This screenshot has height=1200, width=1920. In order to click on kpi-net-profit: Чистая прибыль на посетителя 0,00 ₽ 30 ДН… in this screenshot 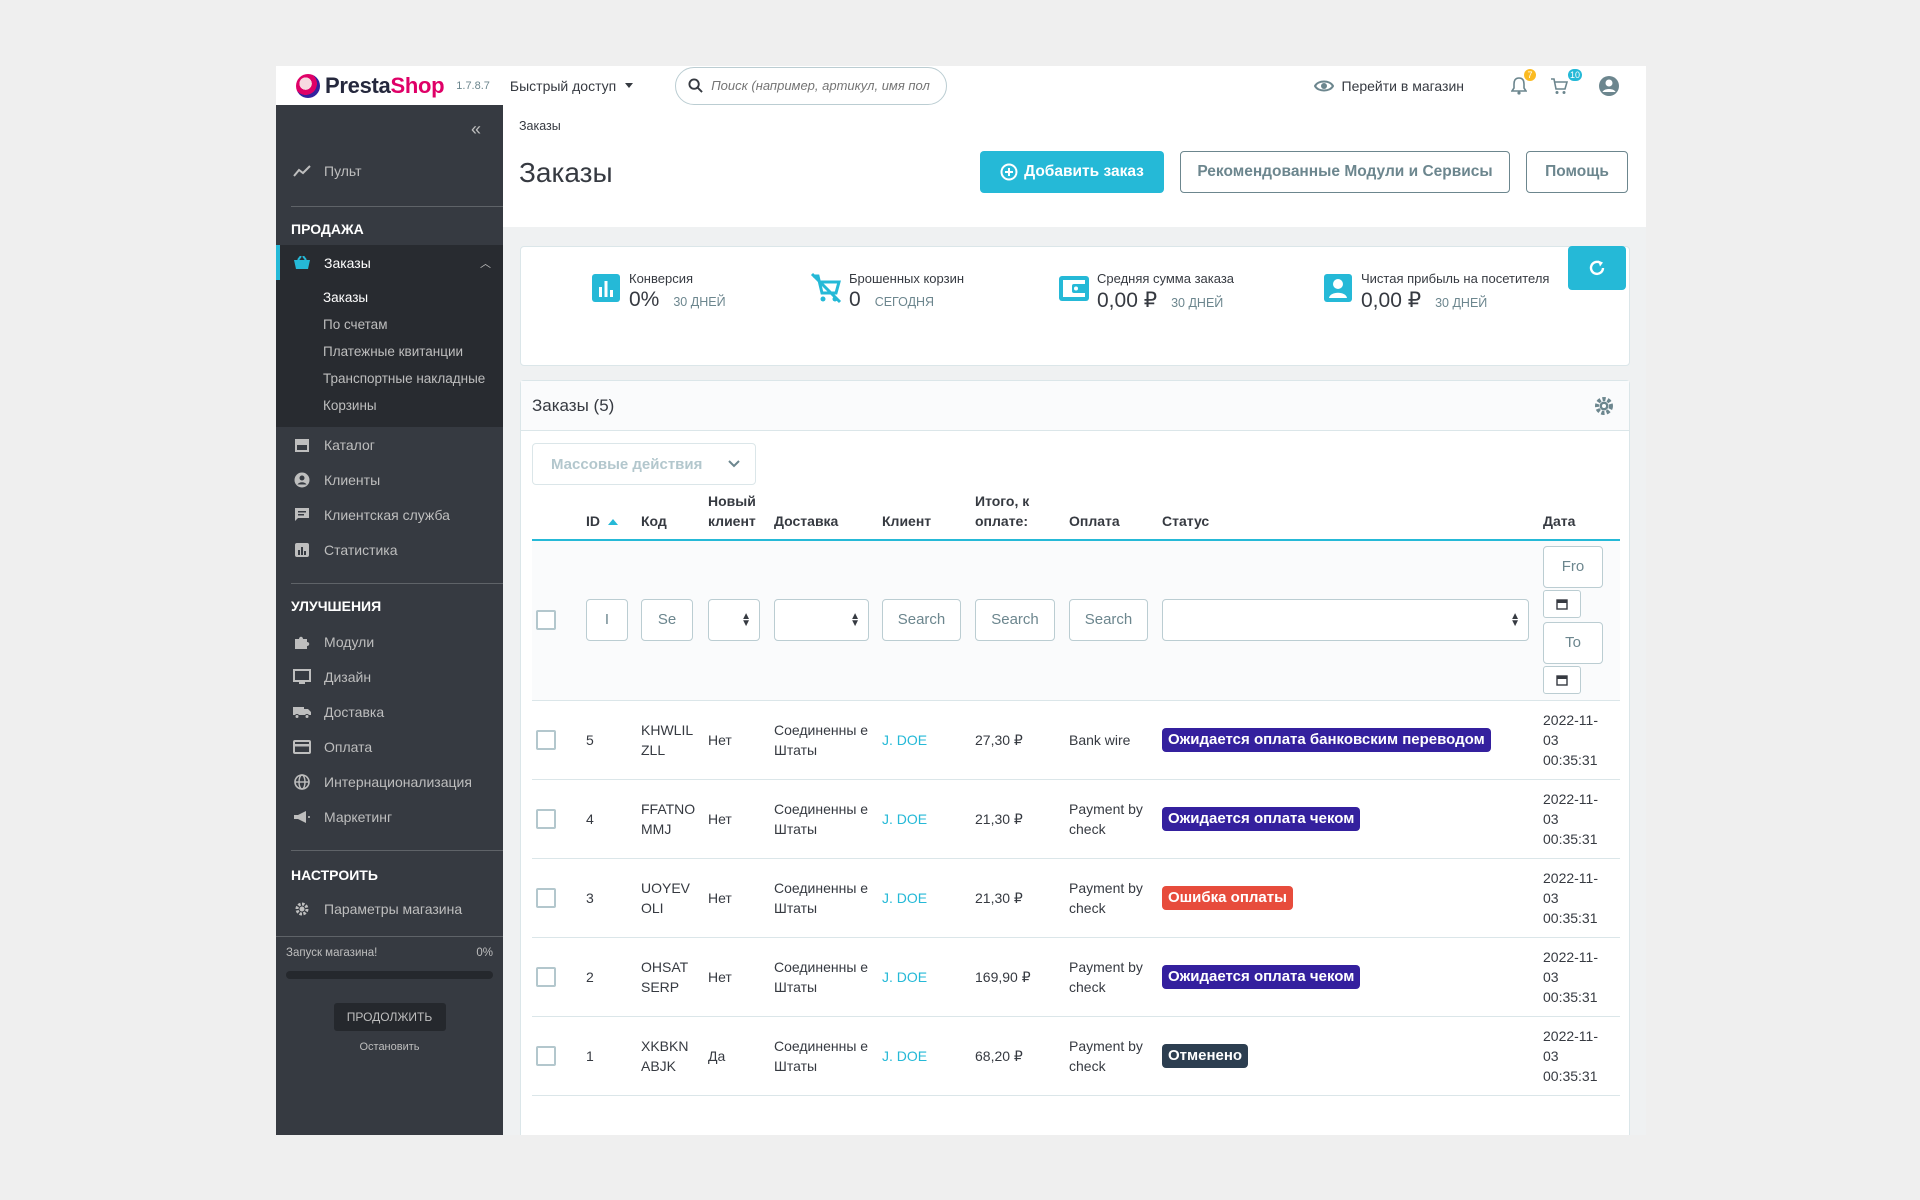, I will do `click(1435, 292)`.